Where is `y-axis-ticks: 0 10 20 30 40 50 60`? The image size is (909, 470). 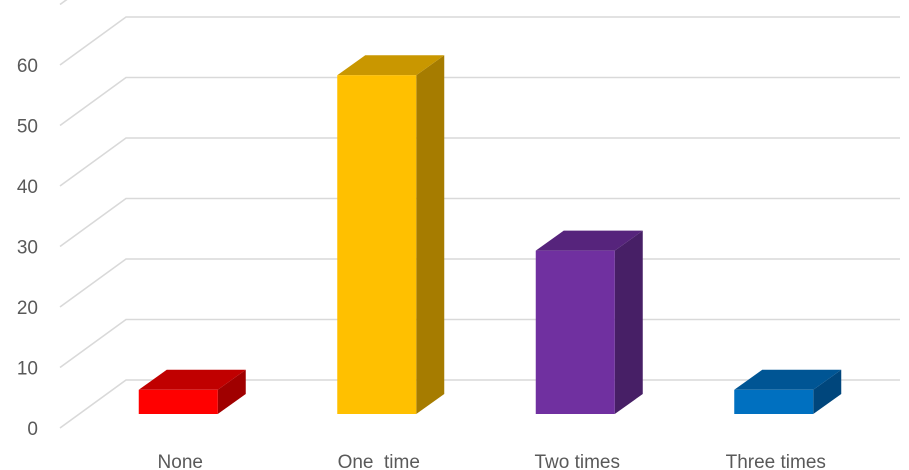
y-axis-ticks: 0 10 20 30 40 50 60 is located at coordinates (27, 248).